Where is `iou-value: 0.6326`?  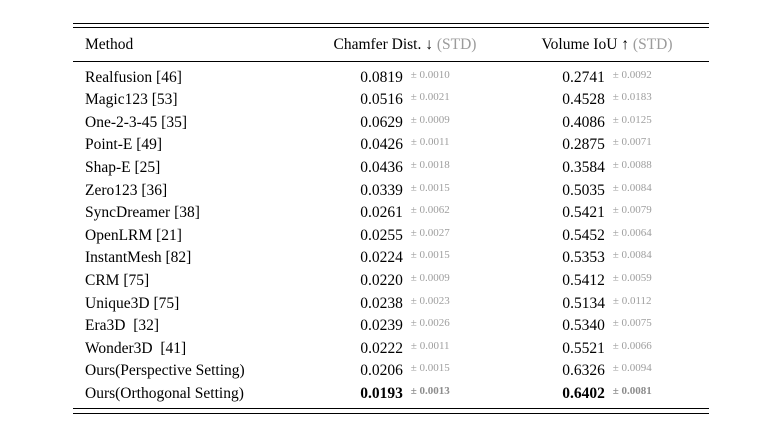 iou-value: 0.6326 is located at coordinates (583, 371).